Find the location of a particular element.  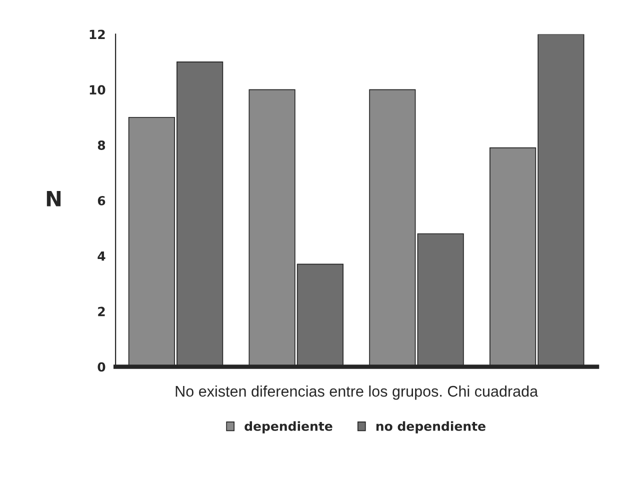

legend-label: no dependiente is located at coordinates (431, 427).